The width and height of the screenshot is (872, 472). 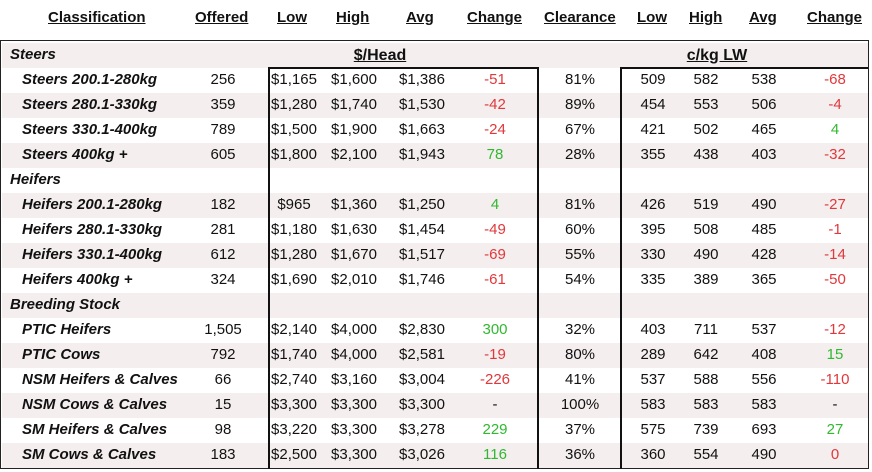 I want to click on cell-clearance: 36%, so click(x=580, y=454).